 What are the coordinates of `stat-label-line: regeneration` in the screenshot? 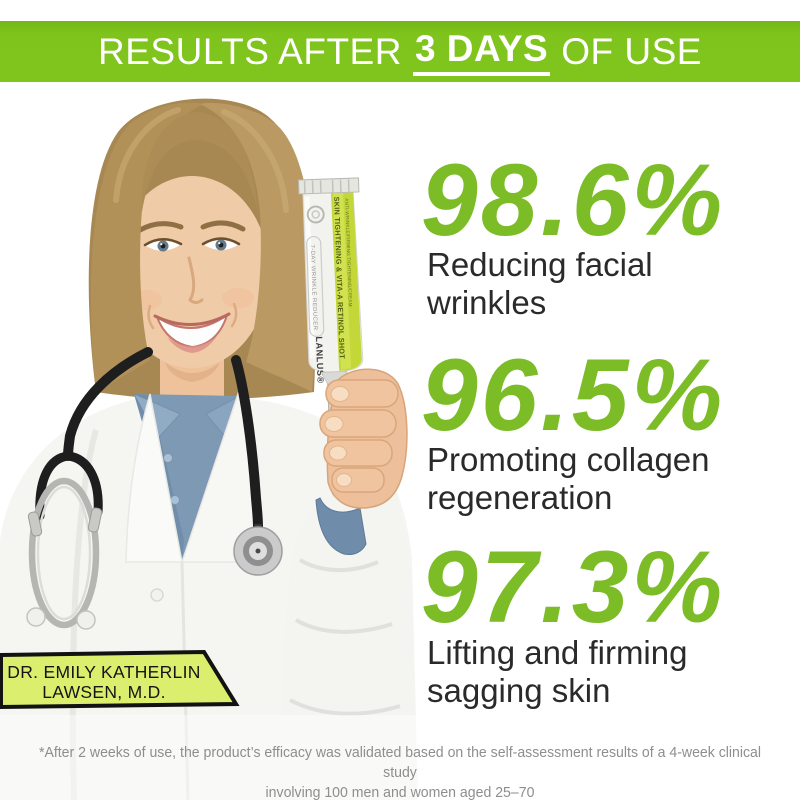 It's located at (520, 497).